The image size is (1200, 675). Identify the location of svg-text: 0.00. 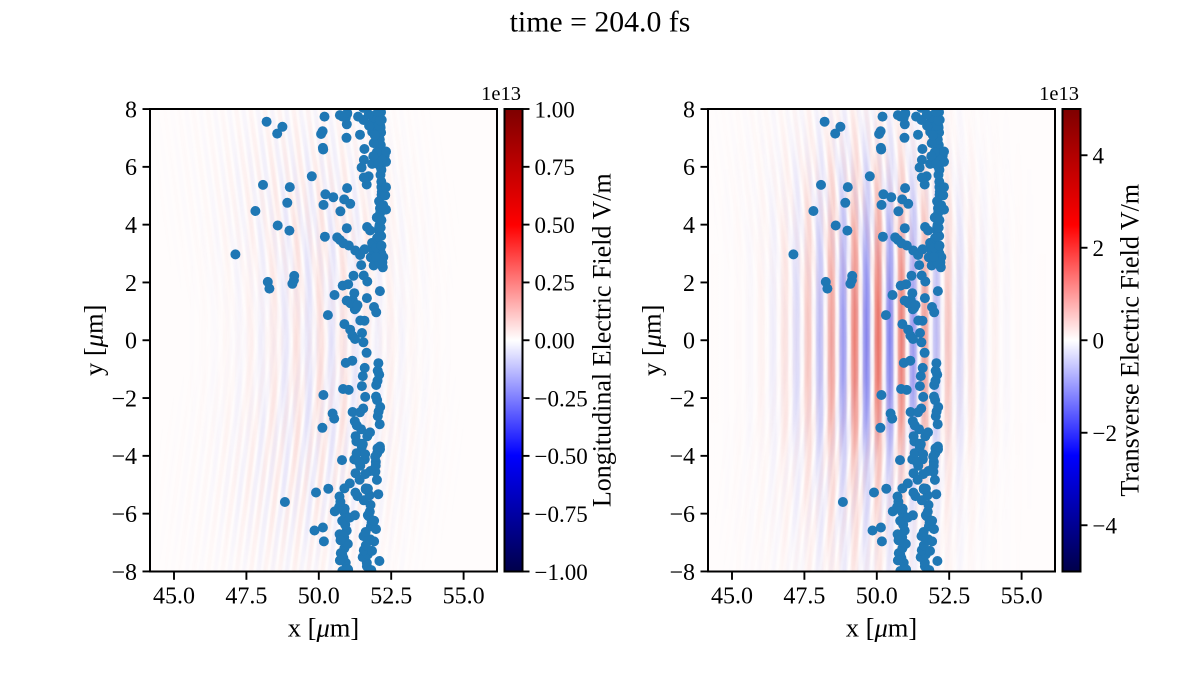
(555, 341).